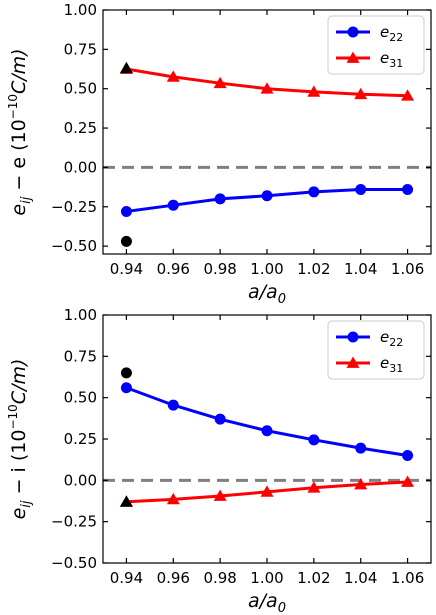 The width and height of the screenshot is (436, 615). I want to click on y-axis-label: eij − e (10−10C/m), so click(20, 131).